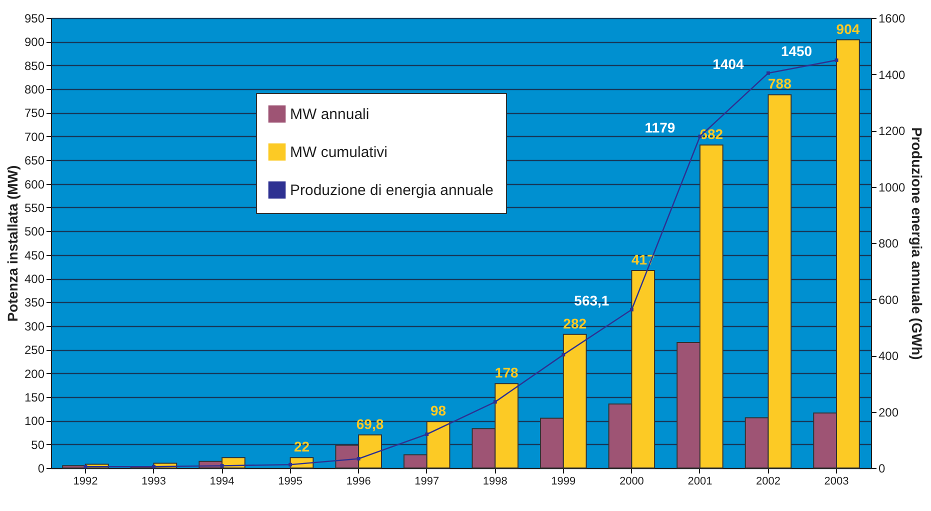 The height and width of the screenshot is (511, 931). I want to click on y-tick-label: 300, so click(34, 326).